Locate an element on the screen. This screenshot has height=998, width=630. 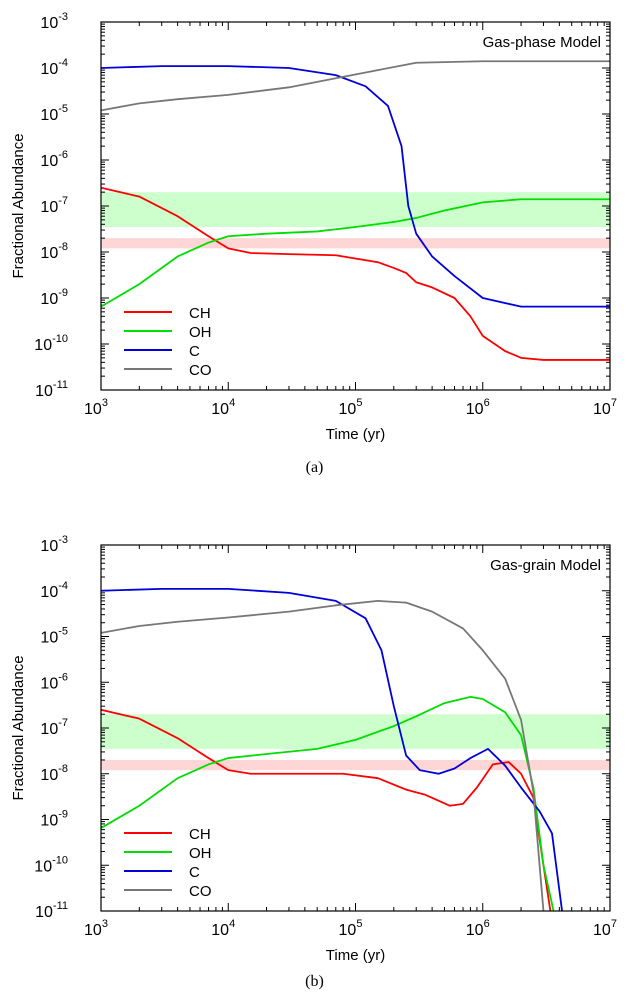
series-line-oh is located at coordinates (355, 253).